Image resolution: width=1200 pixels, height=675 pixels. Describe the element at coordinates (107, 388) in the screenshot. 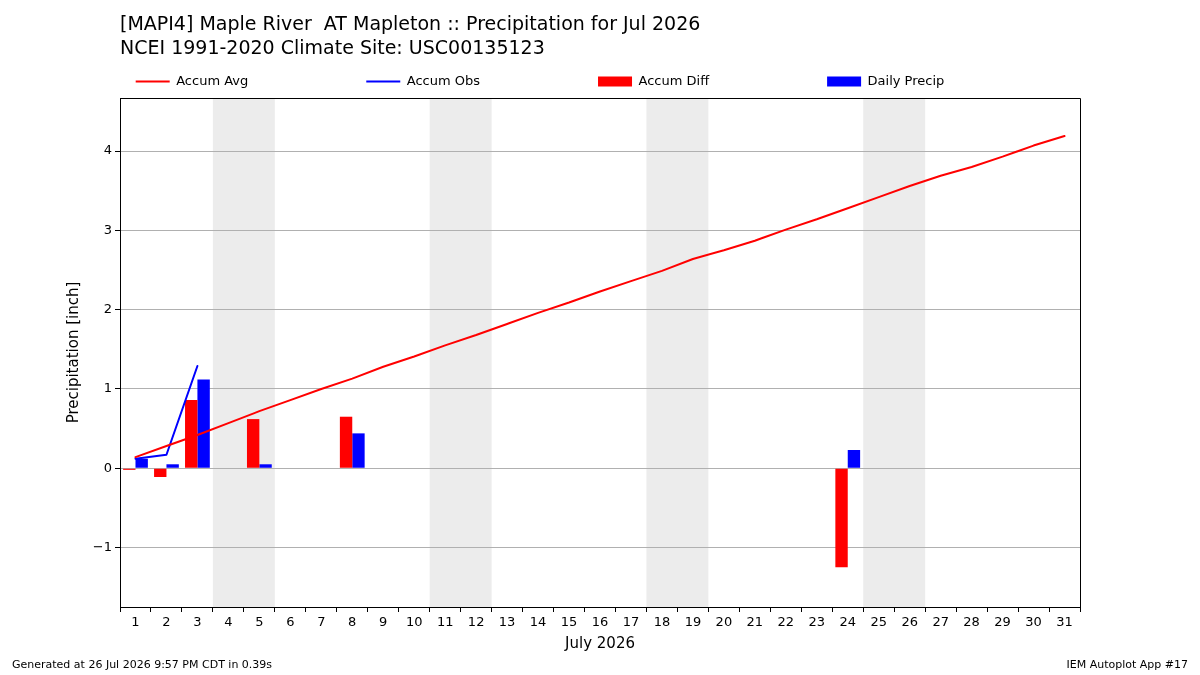

I see `y-tick-label: 1` at that location.